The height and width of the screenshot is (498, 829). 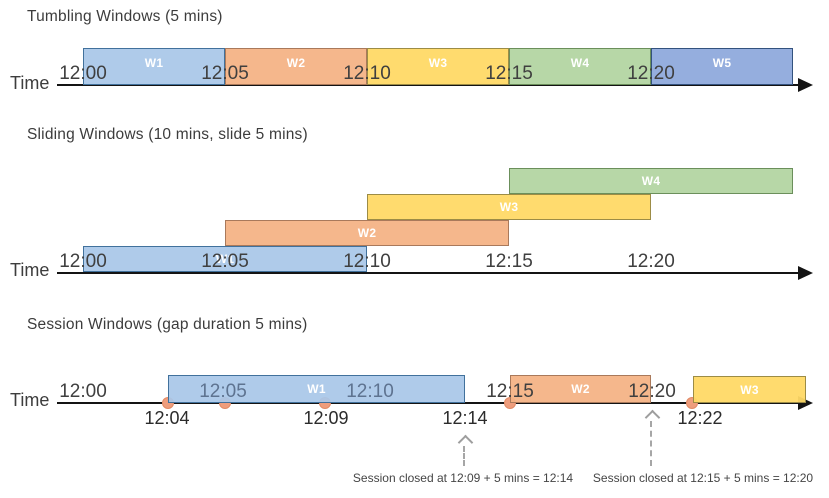 I want to click on tumbling-window-w4: W4, so click(x=580, y=66).